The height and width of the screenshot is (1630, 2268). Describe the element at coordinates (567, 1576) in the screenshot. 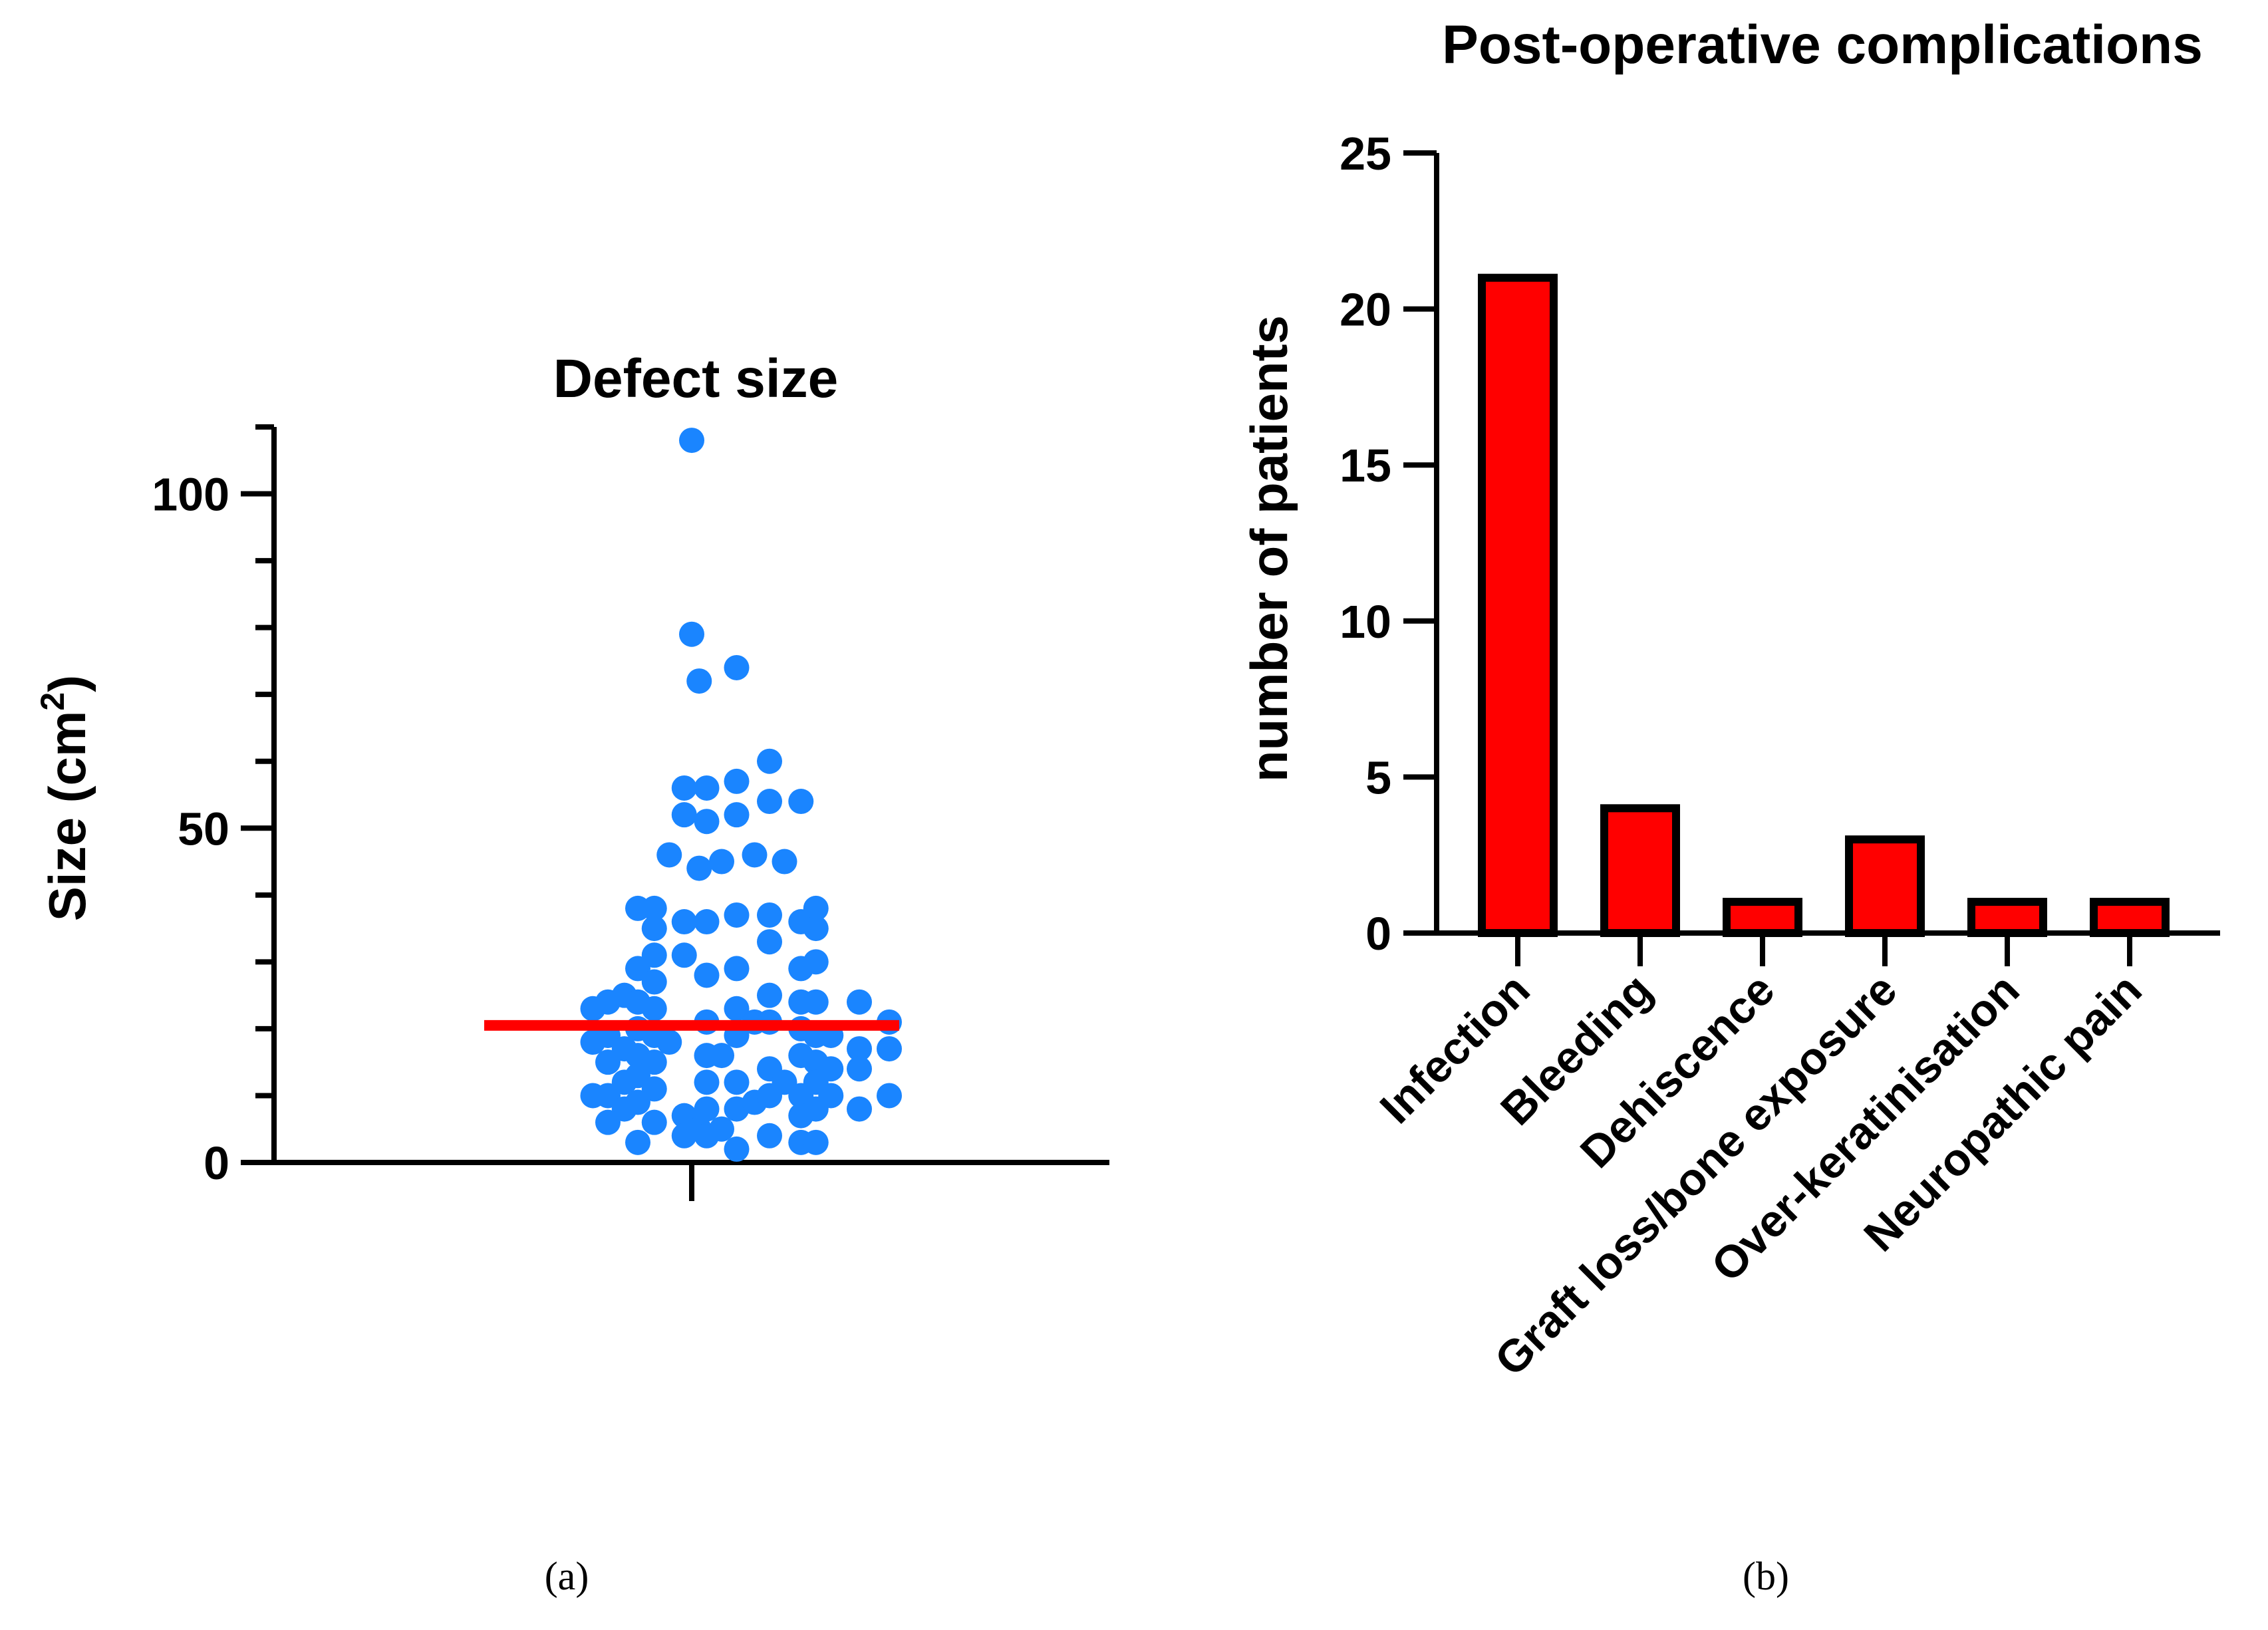

I see `panel-a-label: (a)` at that location.